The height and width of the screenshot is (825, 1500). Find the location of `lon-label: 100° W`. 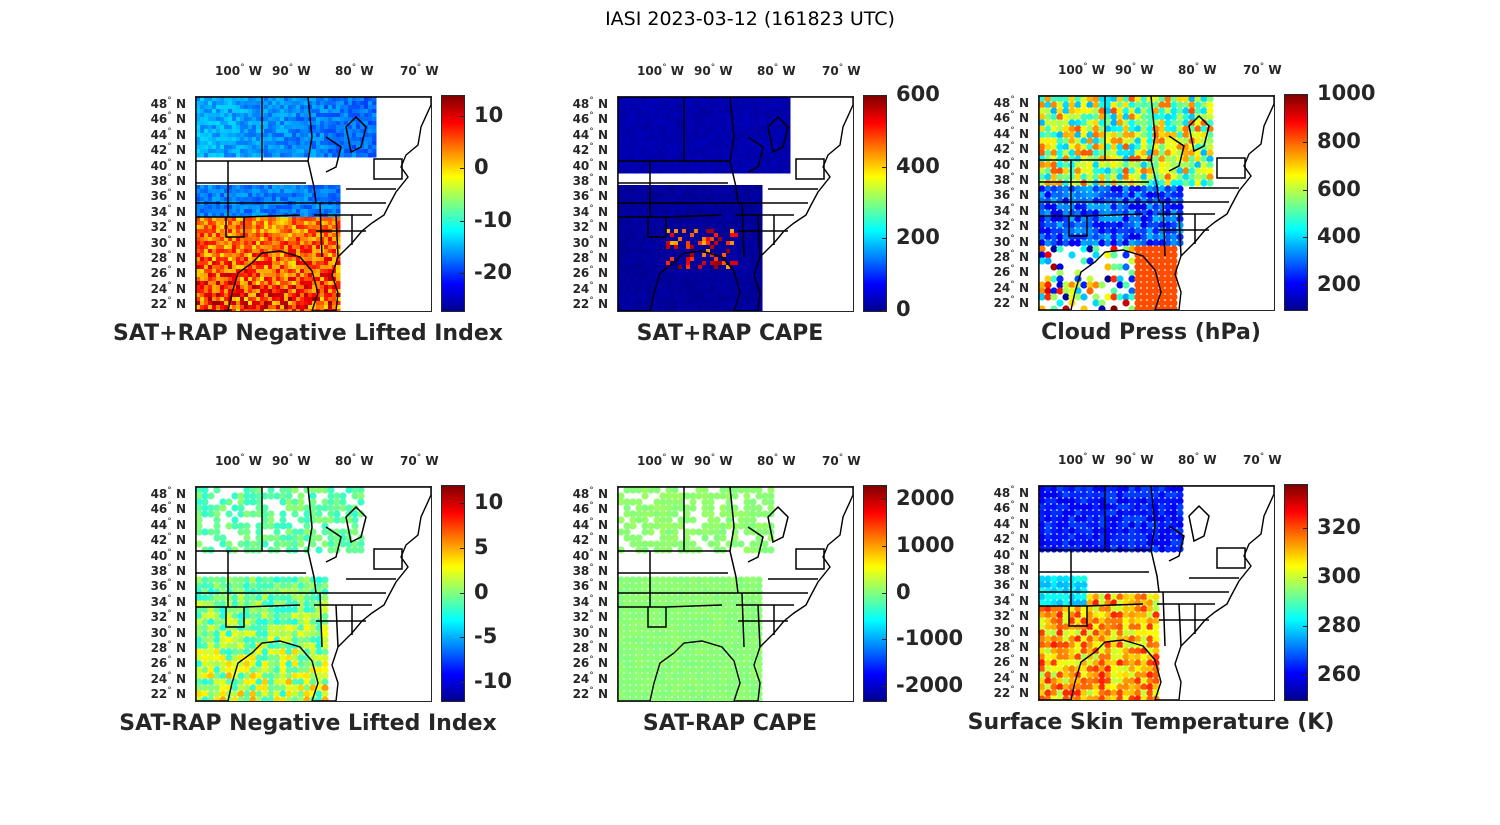

lon-label: 100° W is located at coordinates (660, 70).